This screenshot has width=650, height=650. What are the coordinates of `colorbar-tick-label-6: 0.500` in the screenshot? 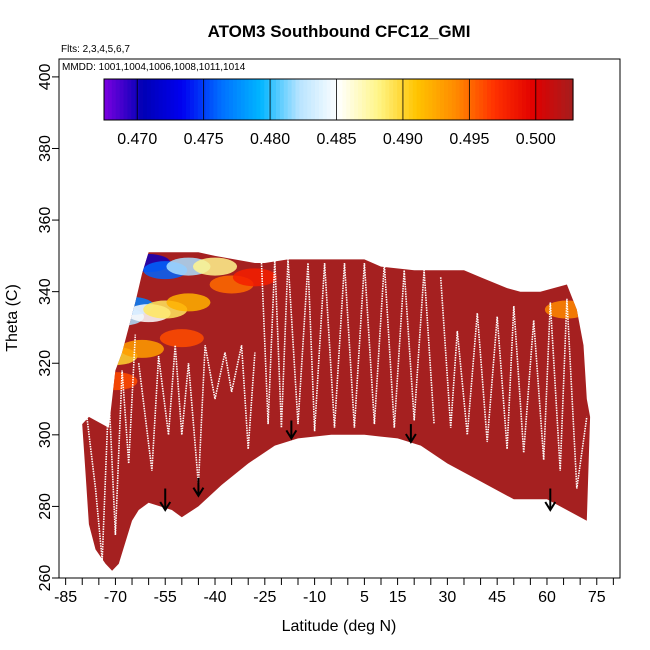 It's located at (536, 139).